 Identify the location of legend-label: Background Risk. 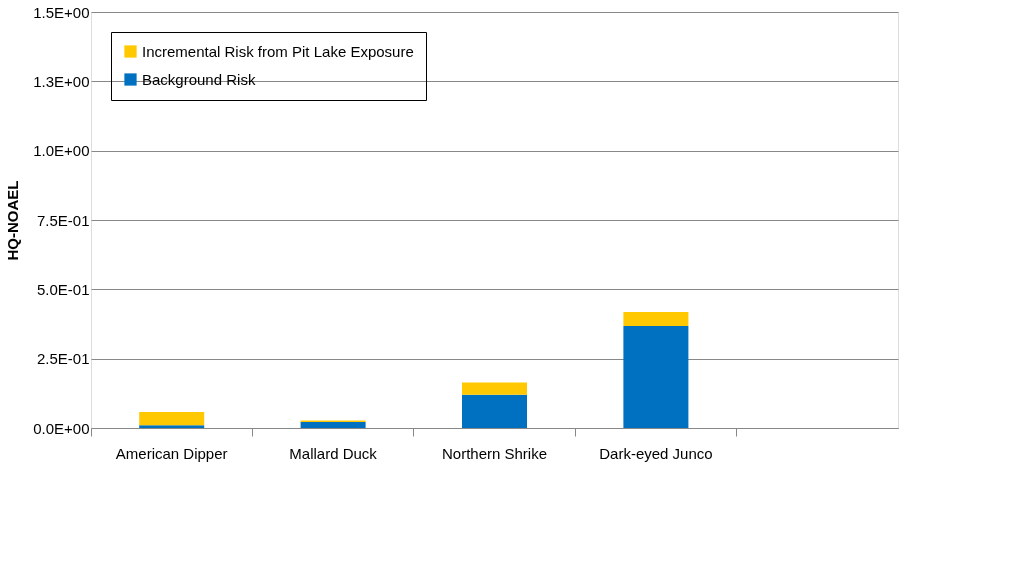
(199, 79).